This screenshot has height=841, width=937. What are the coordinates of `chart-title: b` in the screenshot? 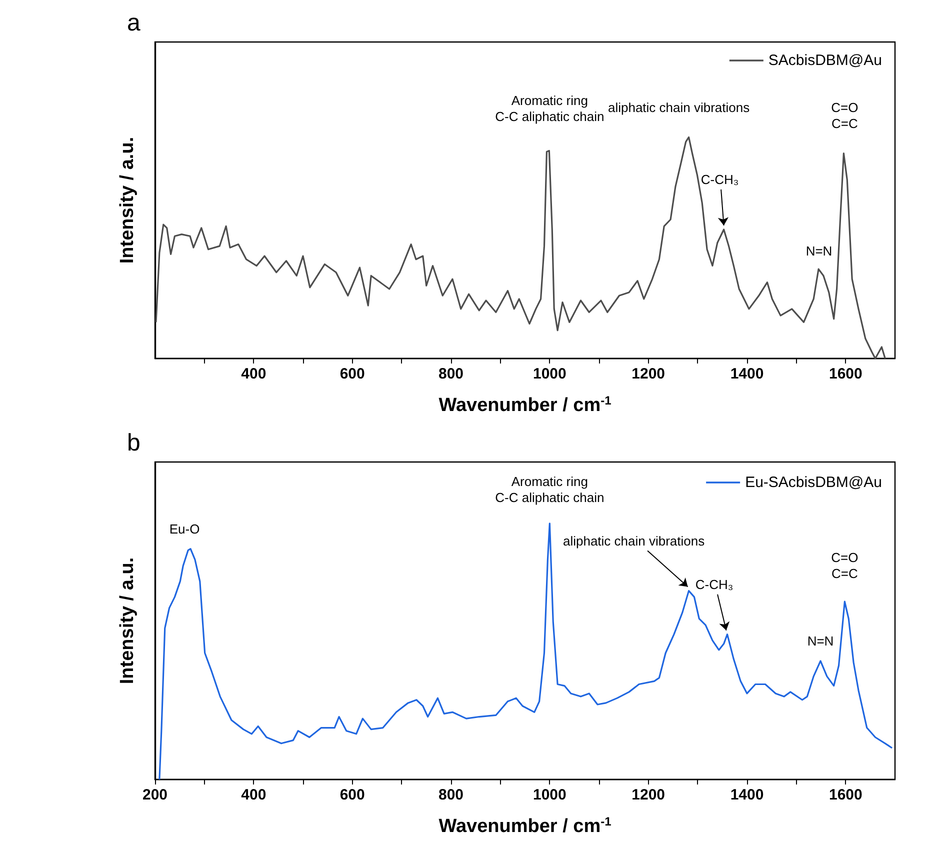 It's located at (133, 443).